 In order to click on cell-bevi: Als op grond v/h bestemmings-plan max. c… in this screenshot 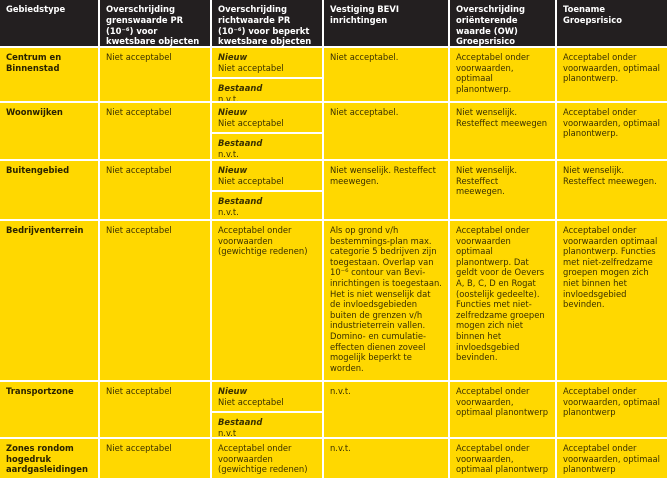, I will do `click(386, 300)`.